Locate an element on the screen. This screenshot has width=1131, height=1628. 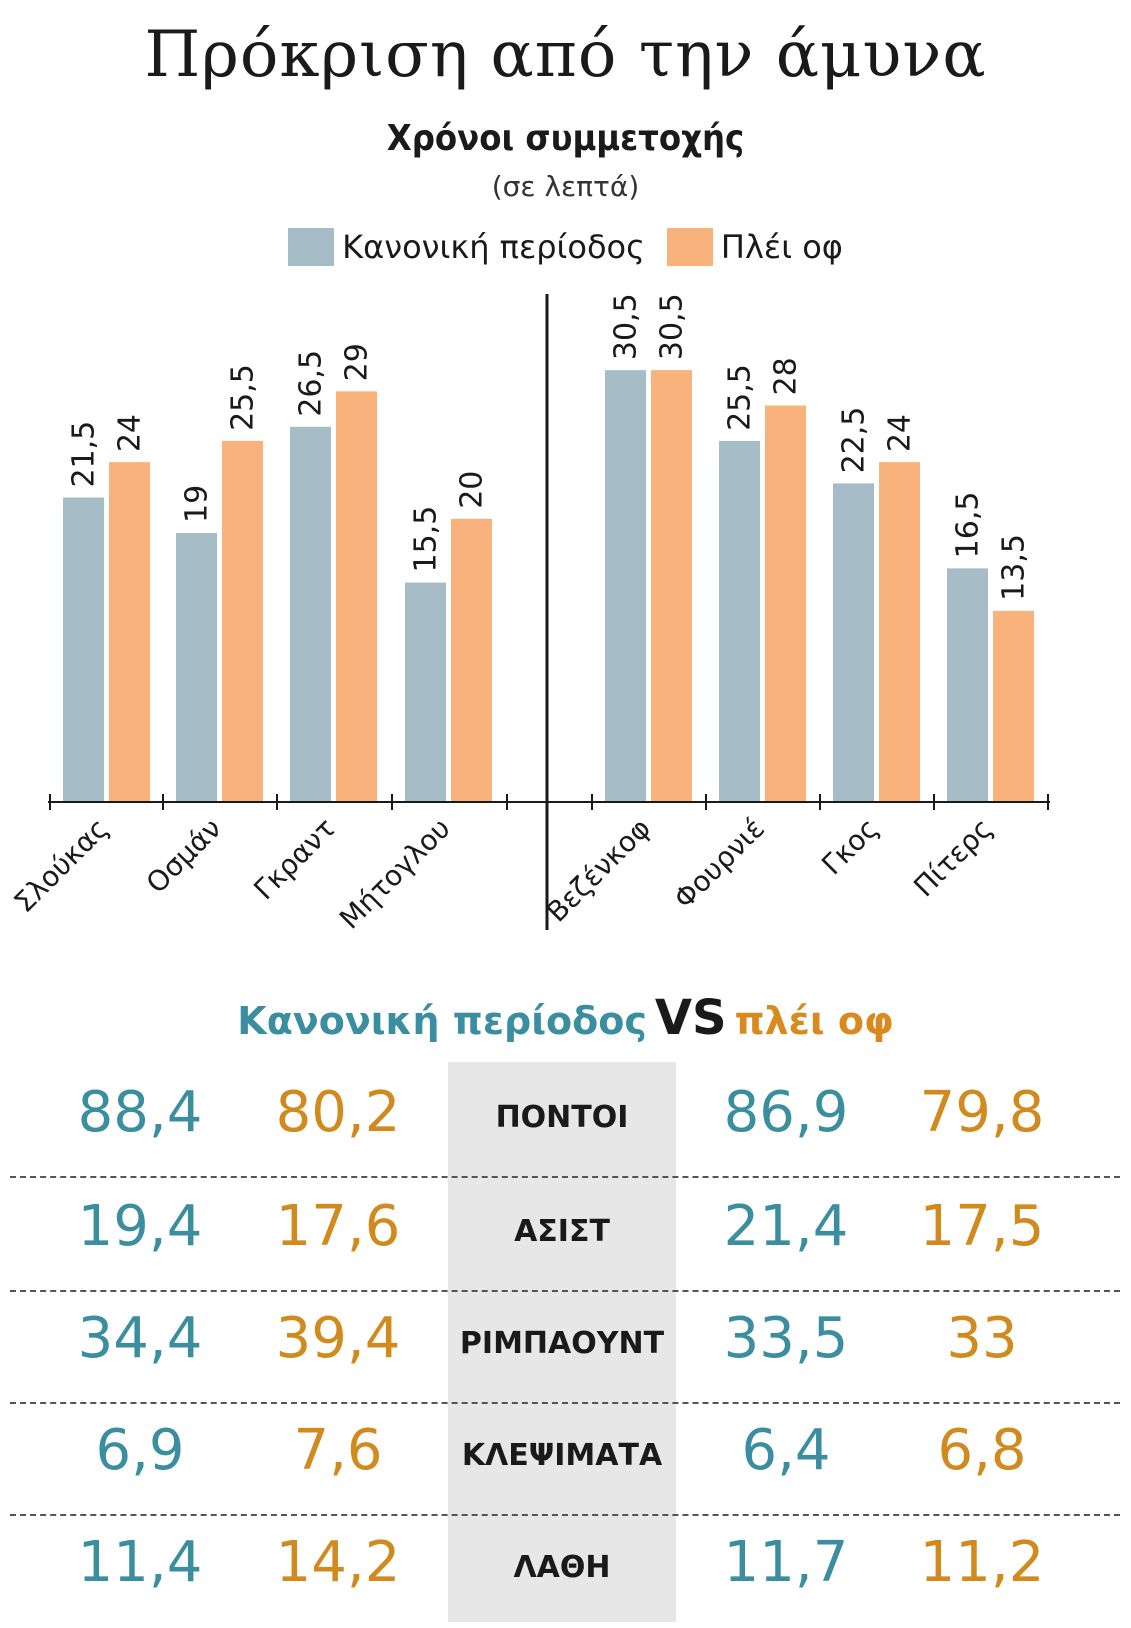
right-playoffs-value: 17,5 is located at coordinates (982, 1226).